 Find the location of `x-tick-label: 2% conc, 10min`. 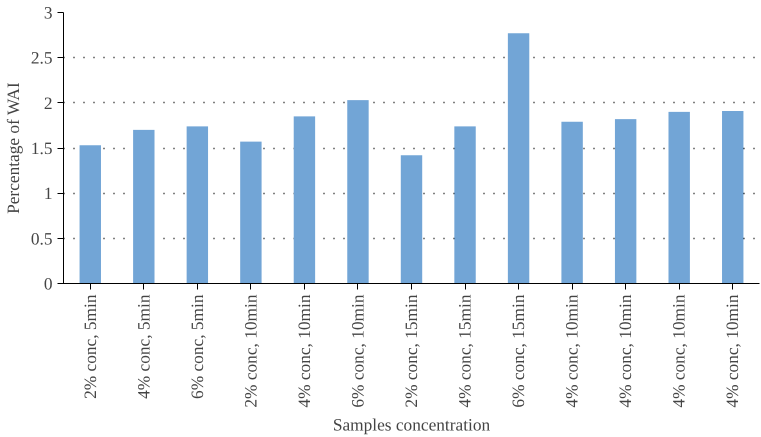

x-tick-label: 2% conc, 10min is located at coordinates (250, 351).